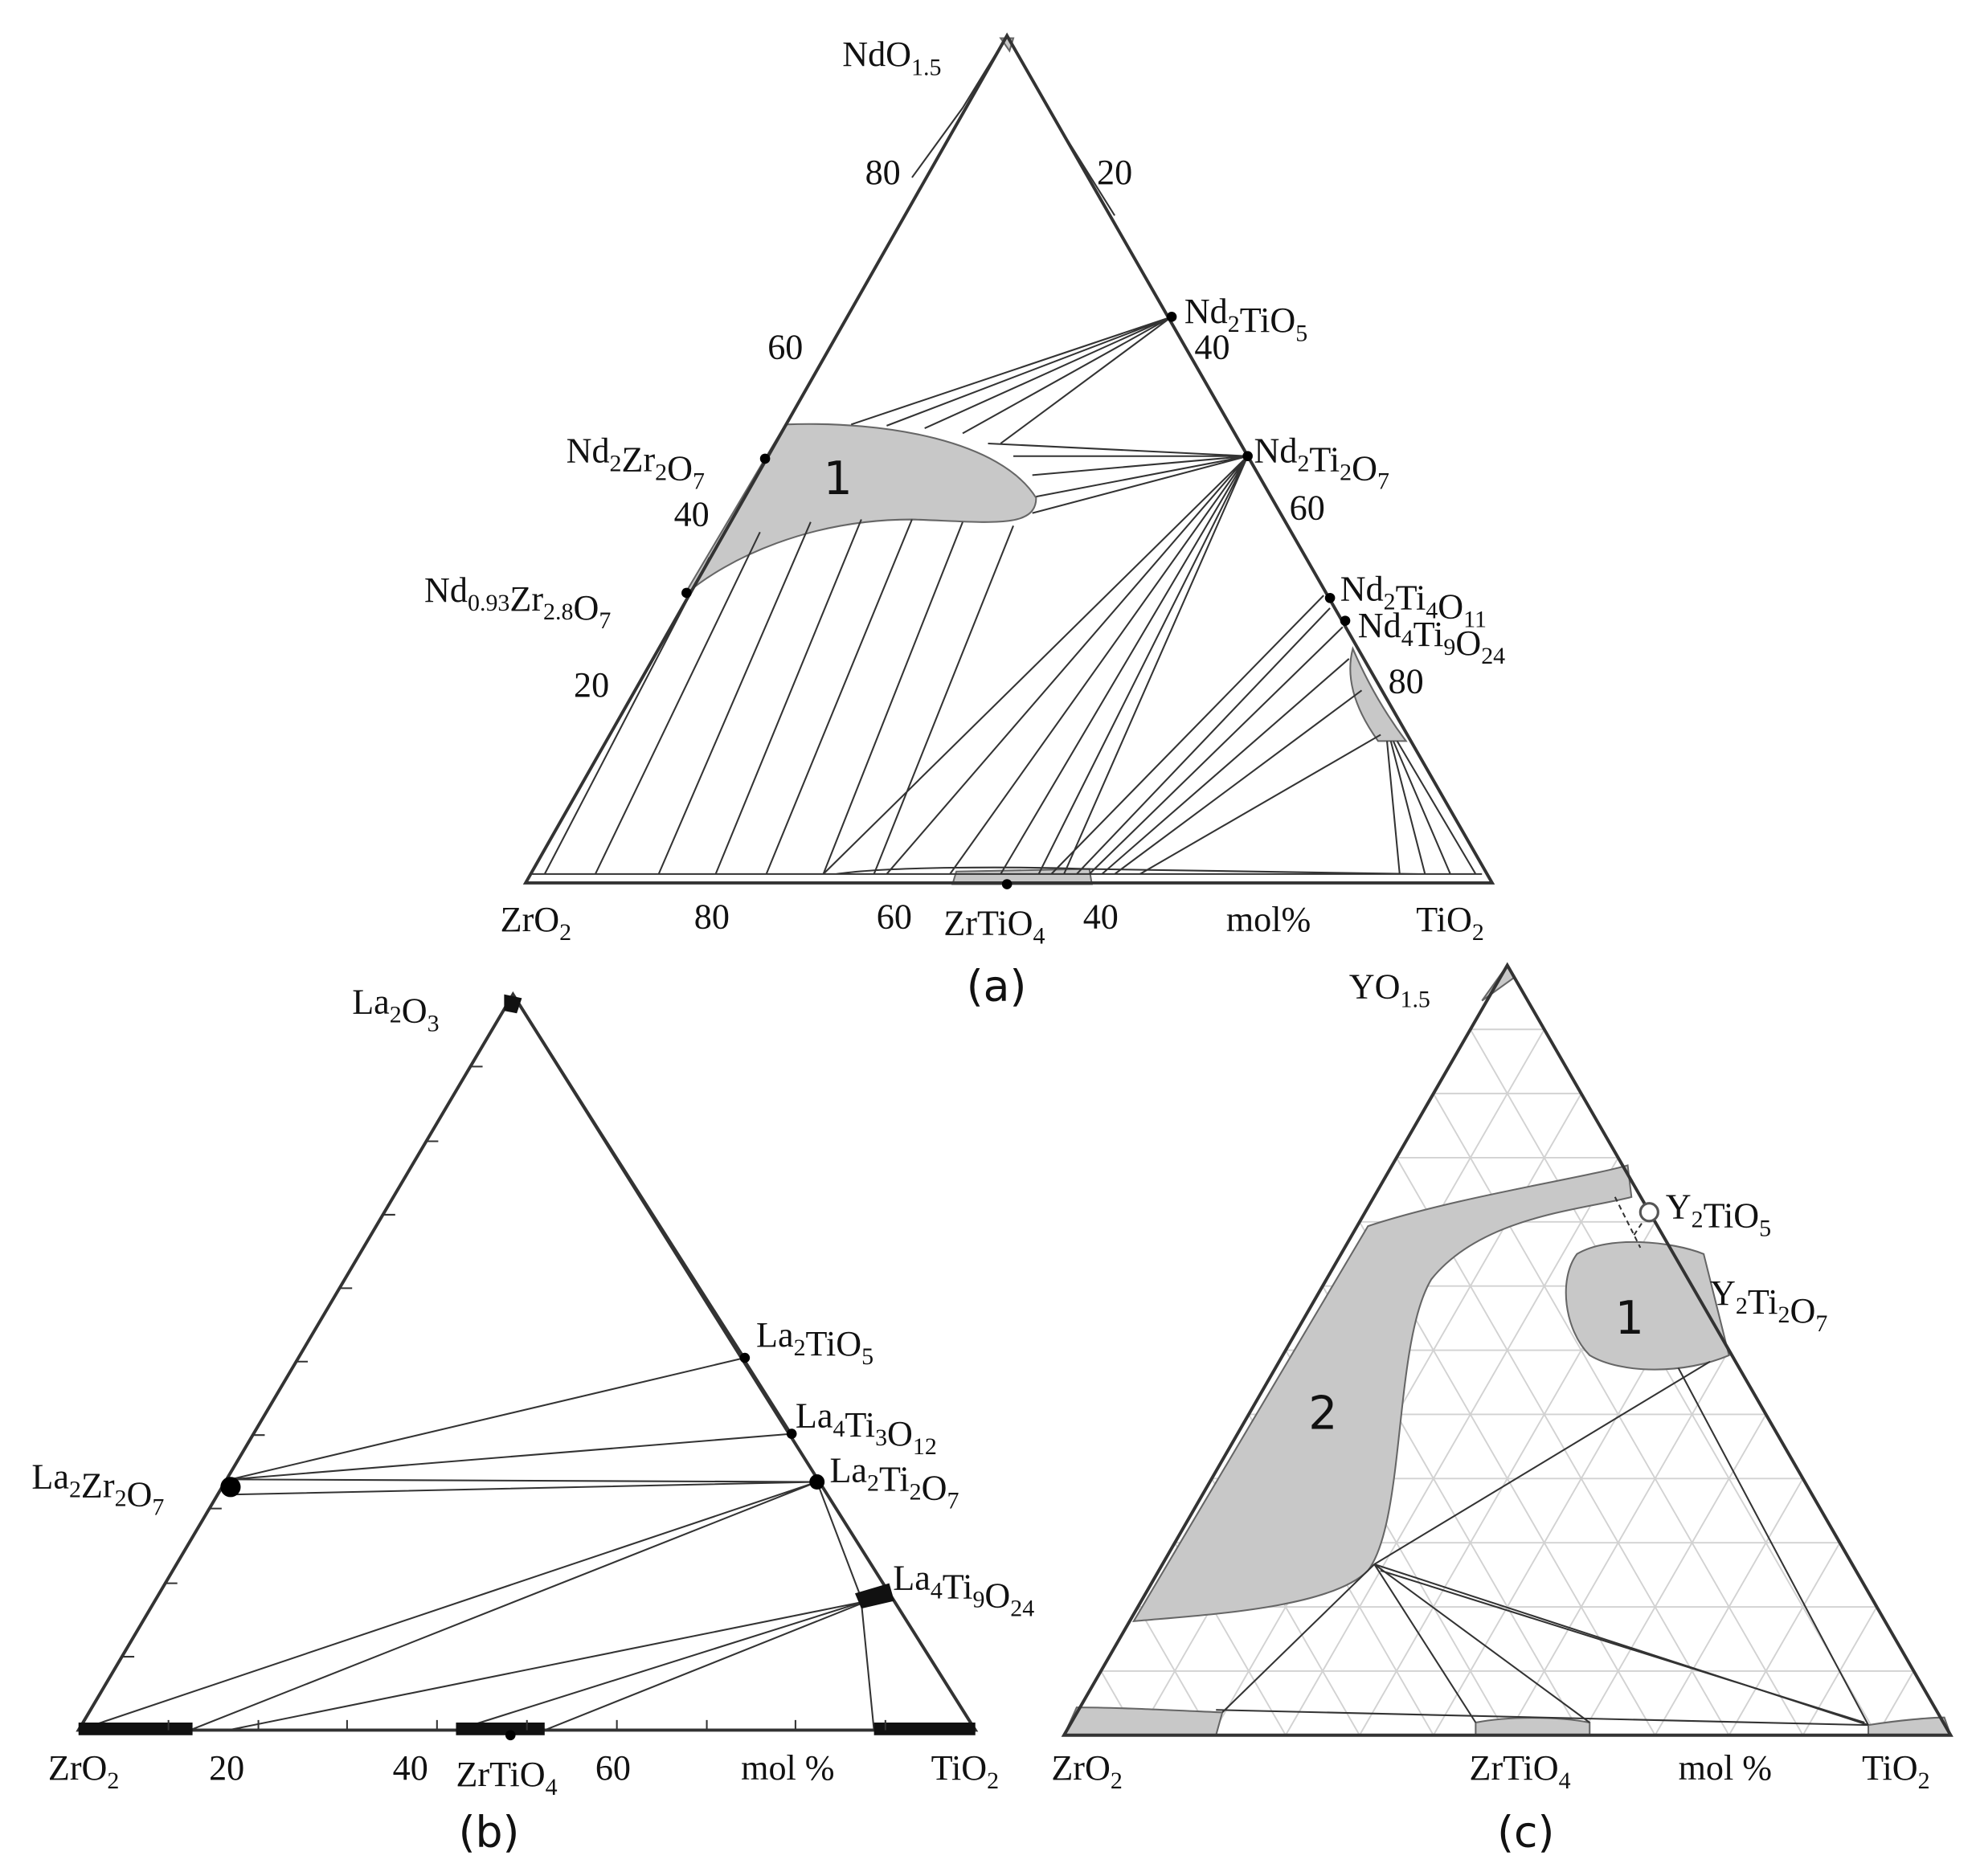  I want to click on label: Nd0.93Zr2.8O7, so click(517, 602).